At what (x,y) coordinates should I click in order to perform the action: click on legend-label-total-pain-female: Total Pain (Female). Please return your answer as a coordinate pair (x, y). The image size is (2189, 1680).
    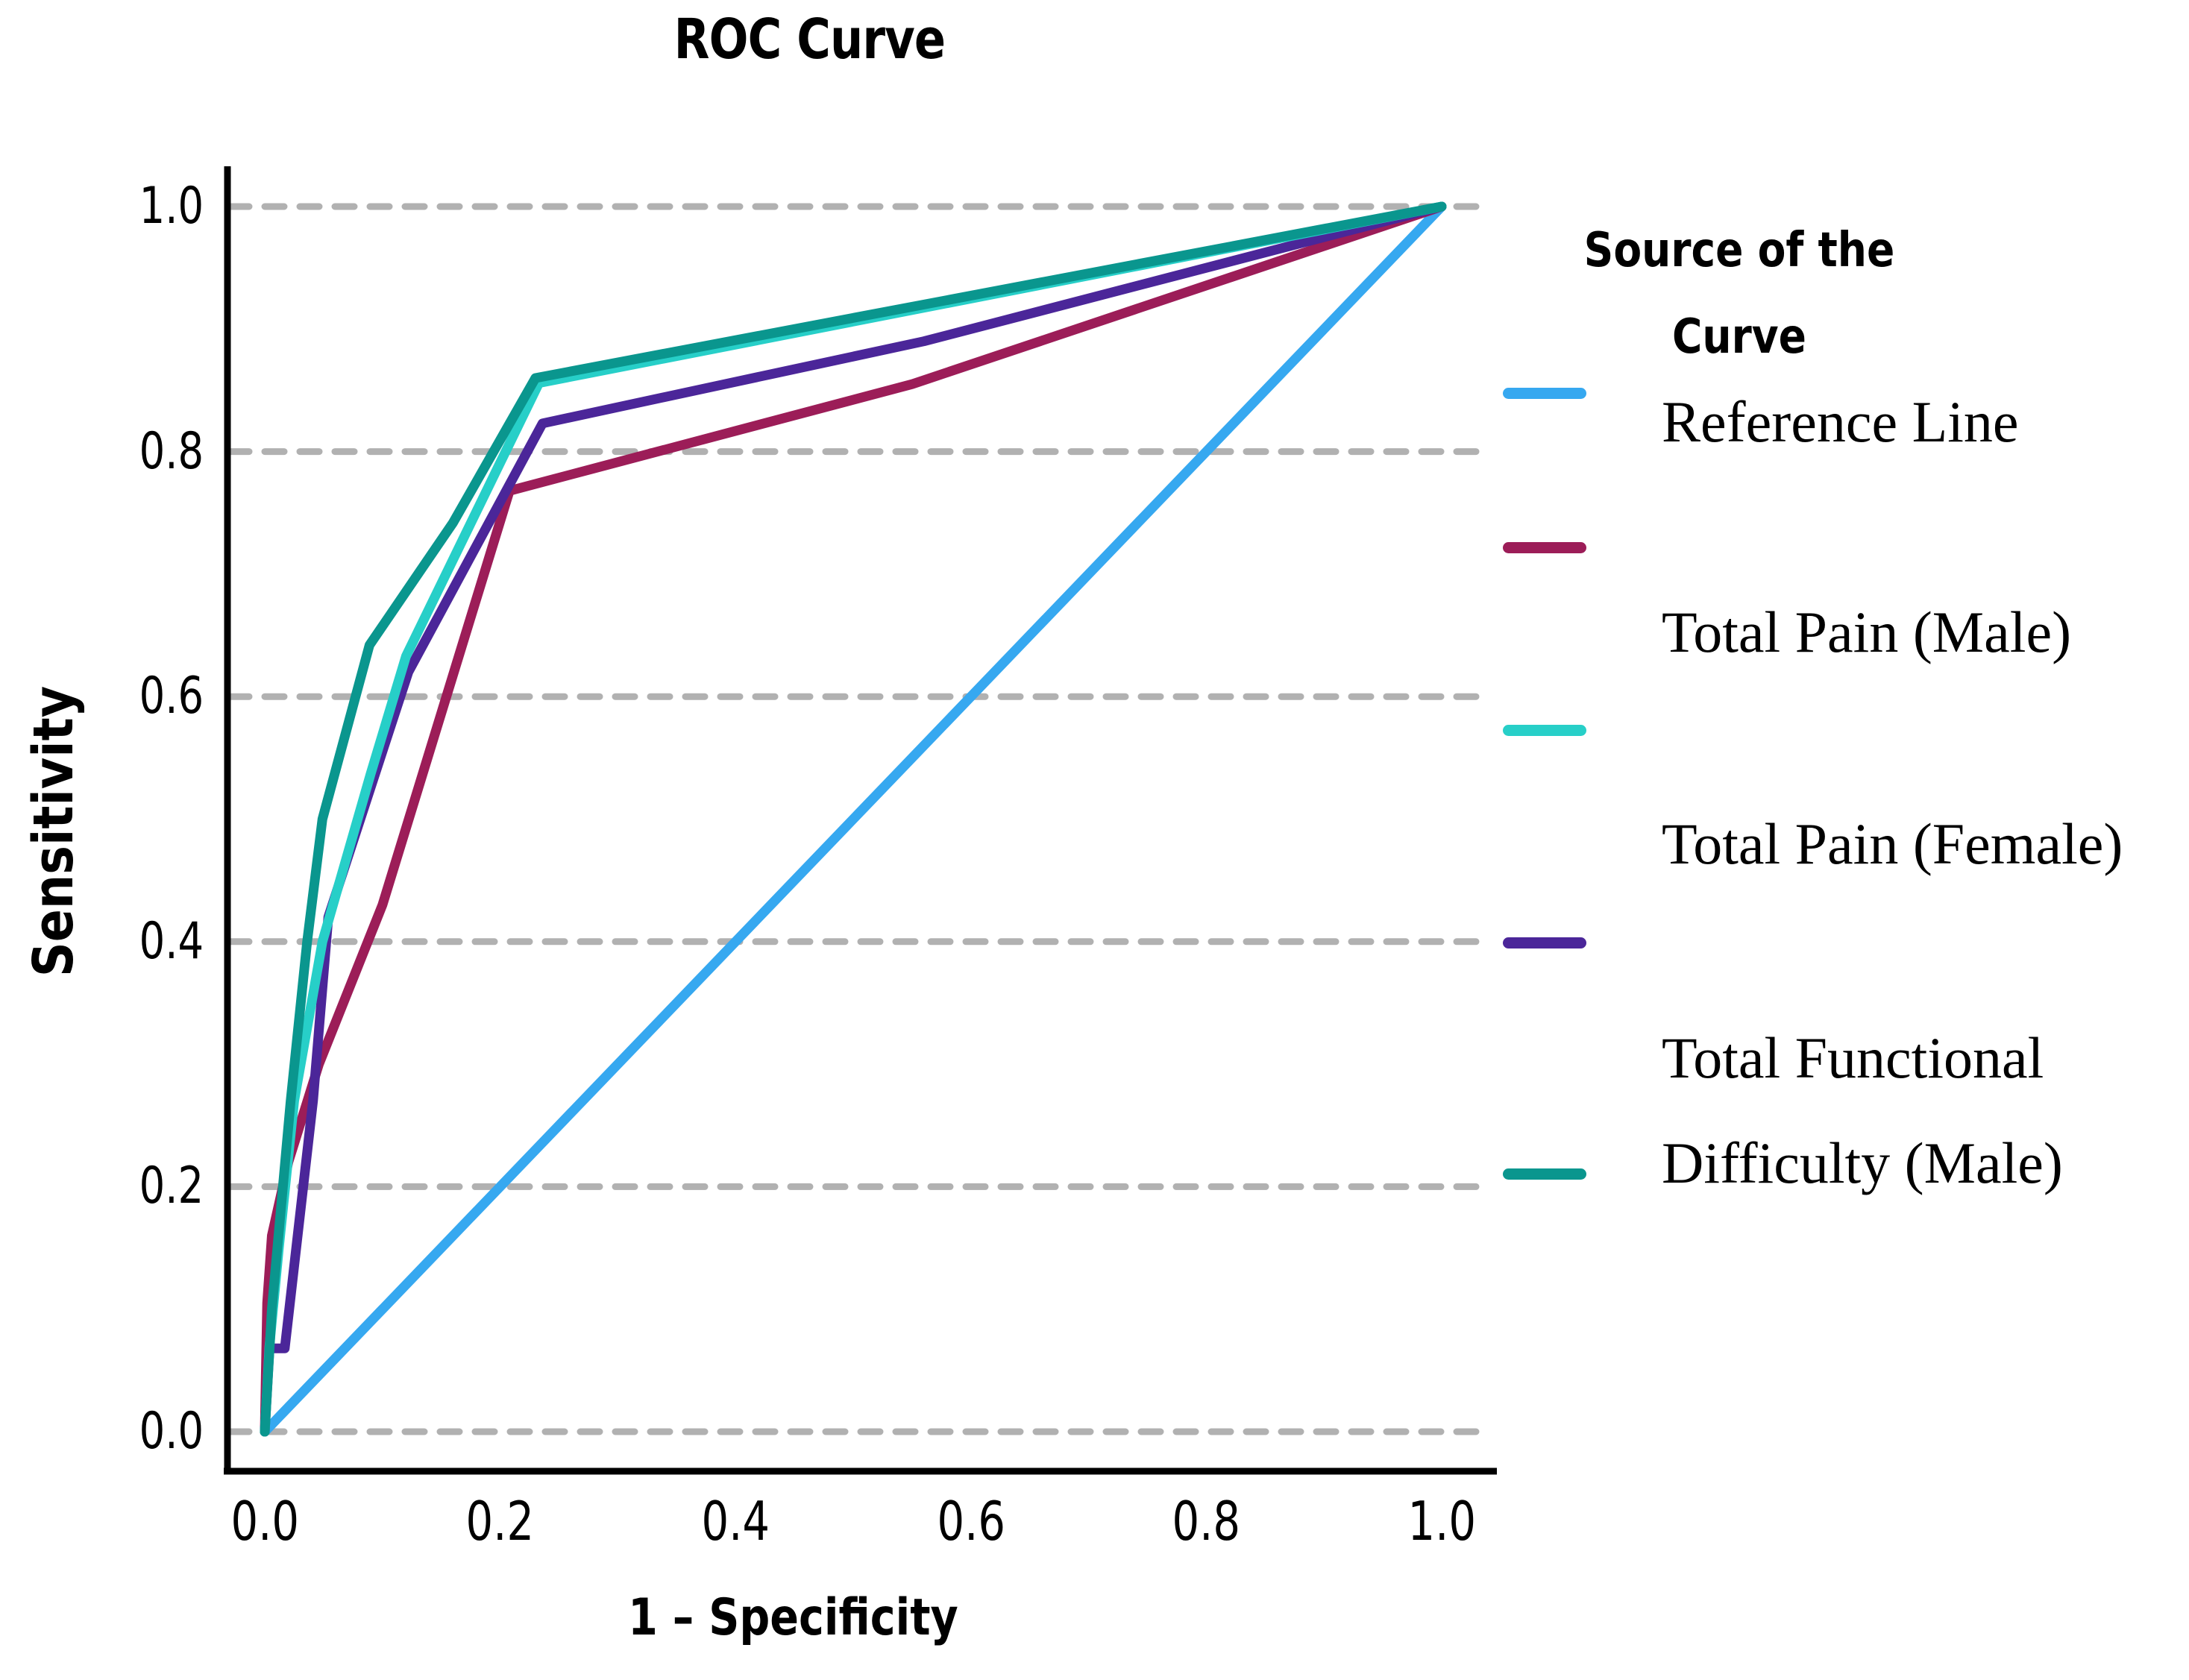
    Looking at the image, I should click on (1892, 843).